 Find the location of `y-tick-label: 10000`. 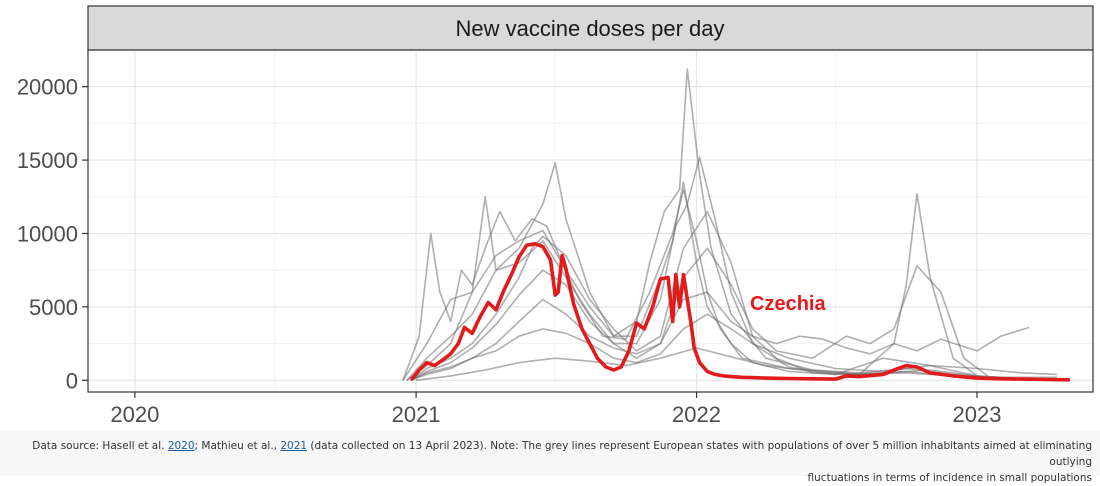

y-tick-label: 10000 is located at coordinates (47, 233).